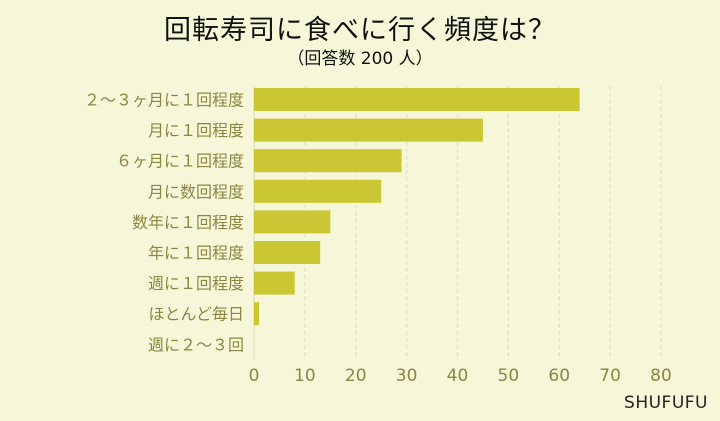  Describe the element at coordinates (305, 376) in the screenshot. I see `x-tick-label: 10` at that location.